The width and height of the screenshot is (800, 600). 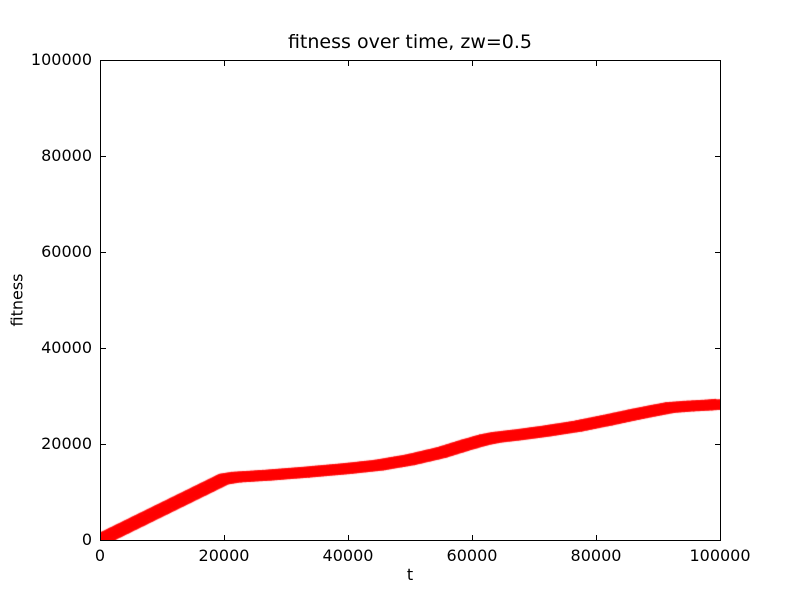 I want to click on x-tick-label: 80000, so click(x=596, y=555).